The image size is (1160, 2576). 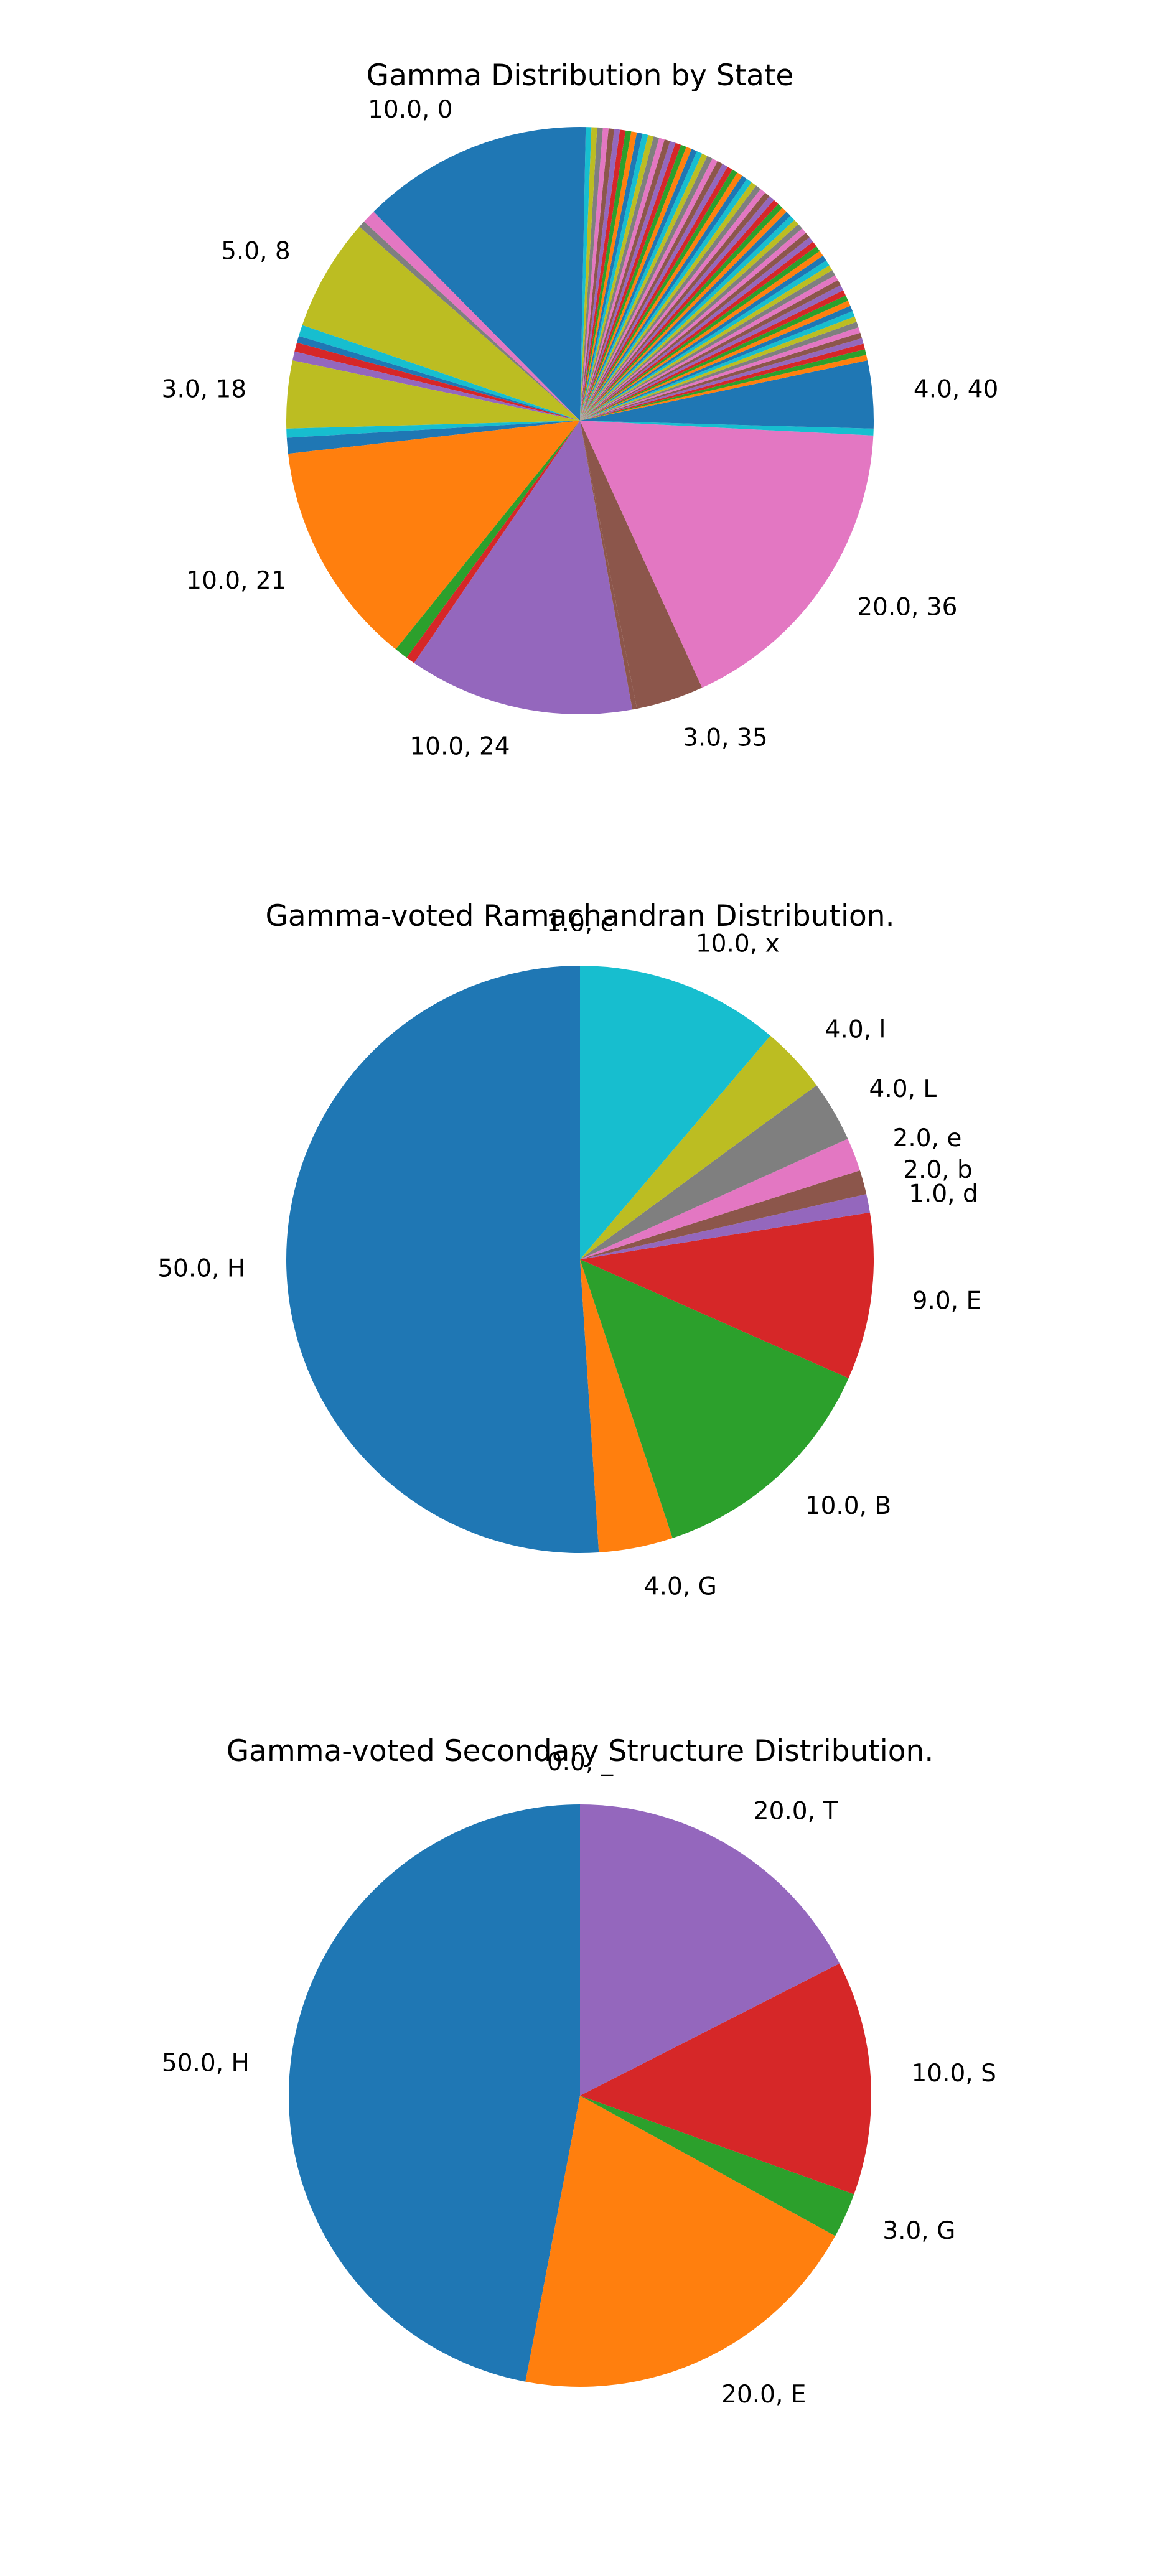 I want to click on slice-label: 0.0, _, so click(x=581, y=1762).